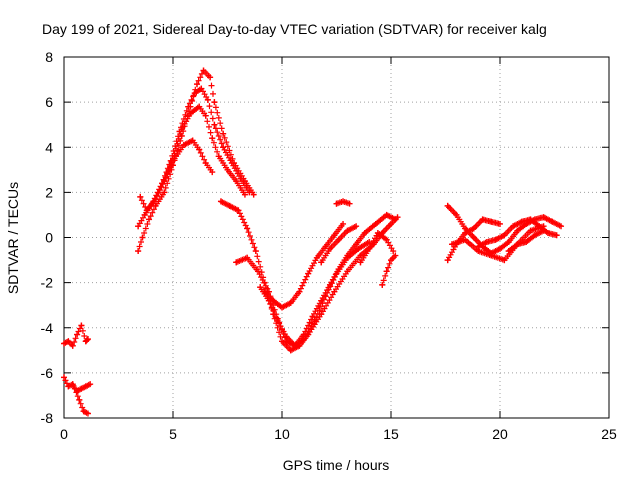 Image resolution: width=640 pixels, height=480 pixels. What do you see at coordinates (173, 434) in the screenshot?
I see `x-tick-label: 5` at bounding box center [173, 434].